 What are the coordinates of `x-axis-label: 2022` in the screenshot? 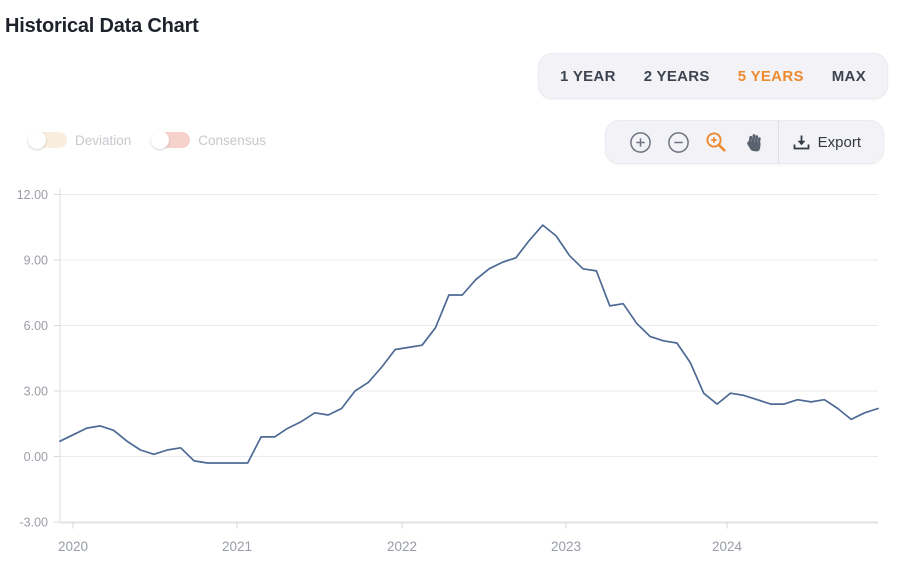 It's located at (402, 546).